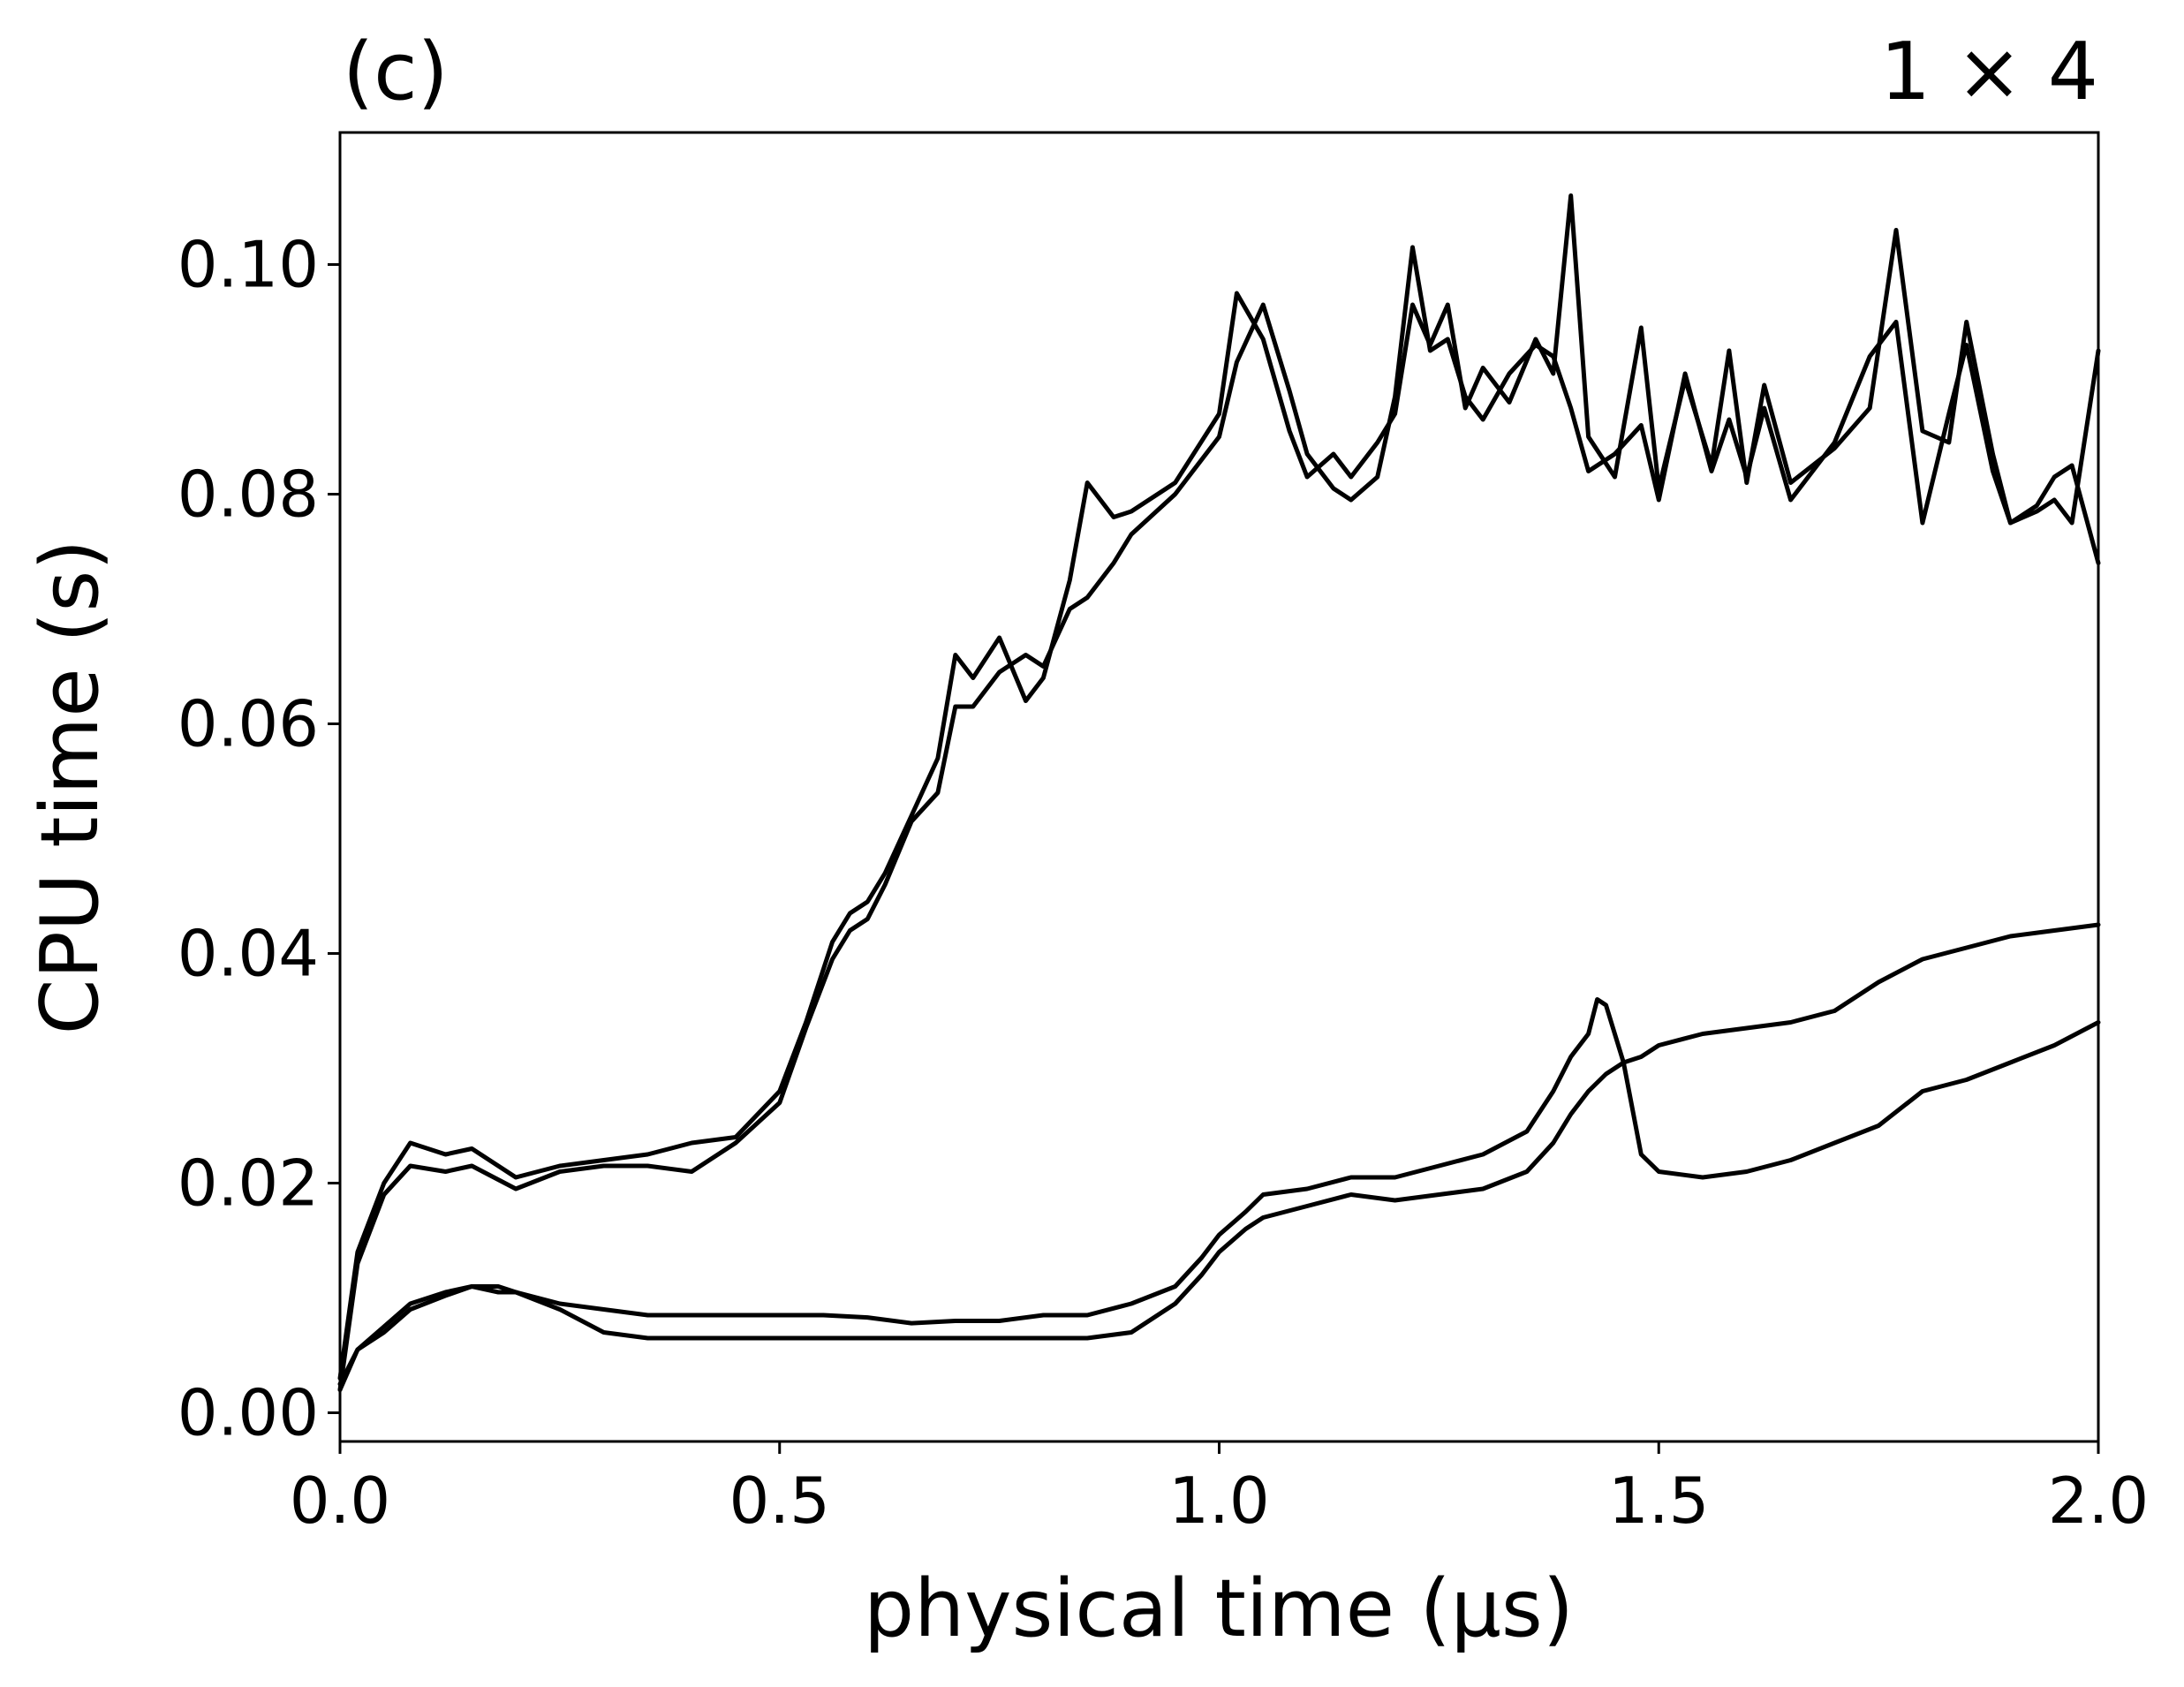  Describe the element at coordinates (1989, 72) in the screenshot. I see `grid-label: 1 × 4` at that location.